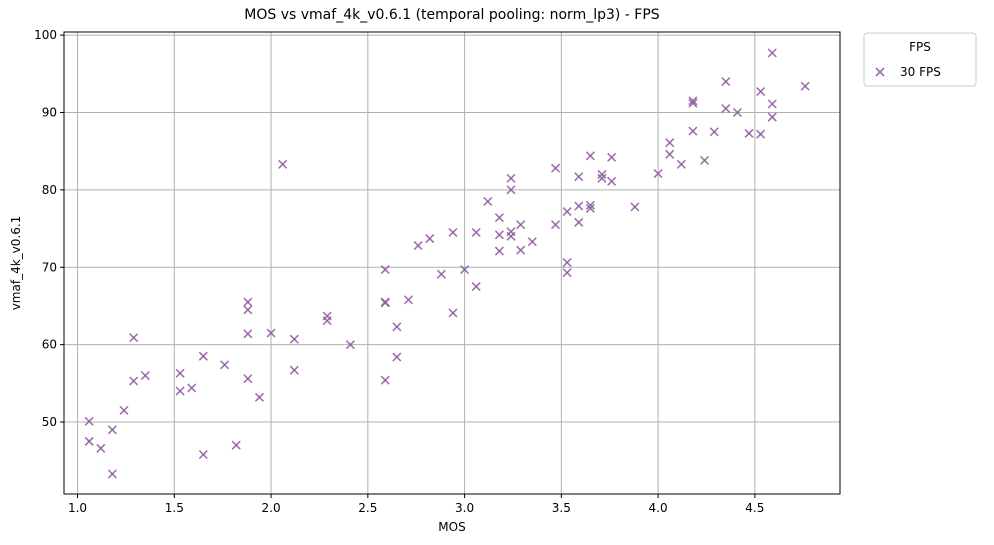 Image resolution: width=994 pixels, height=545 pixels. I want to click on x-tick-label: 2.5, so click(367, 508).